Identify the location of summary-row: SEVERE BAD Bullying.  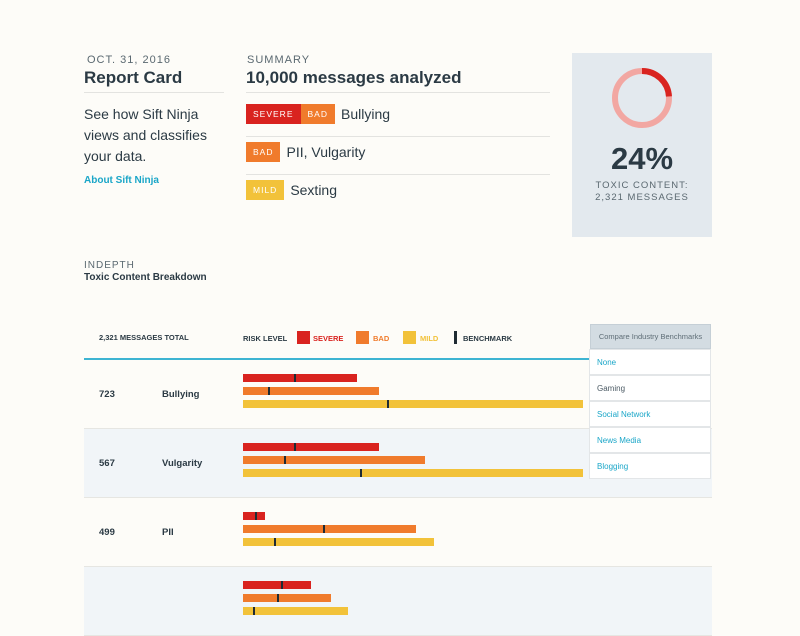
(318, 114).